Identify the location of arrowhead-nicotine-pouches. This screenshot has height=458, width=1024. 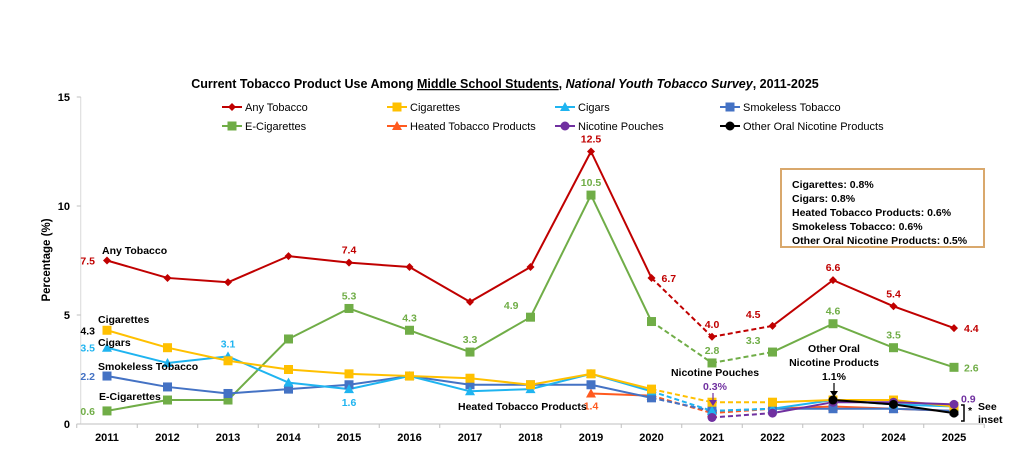
(713, 403).